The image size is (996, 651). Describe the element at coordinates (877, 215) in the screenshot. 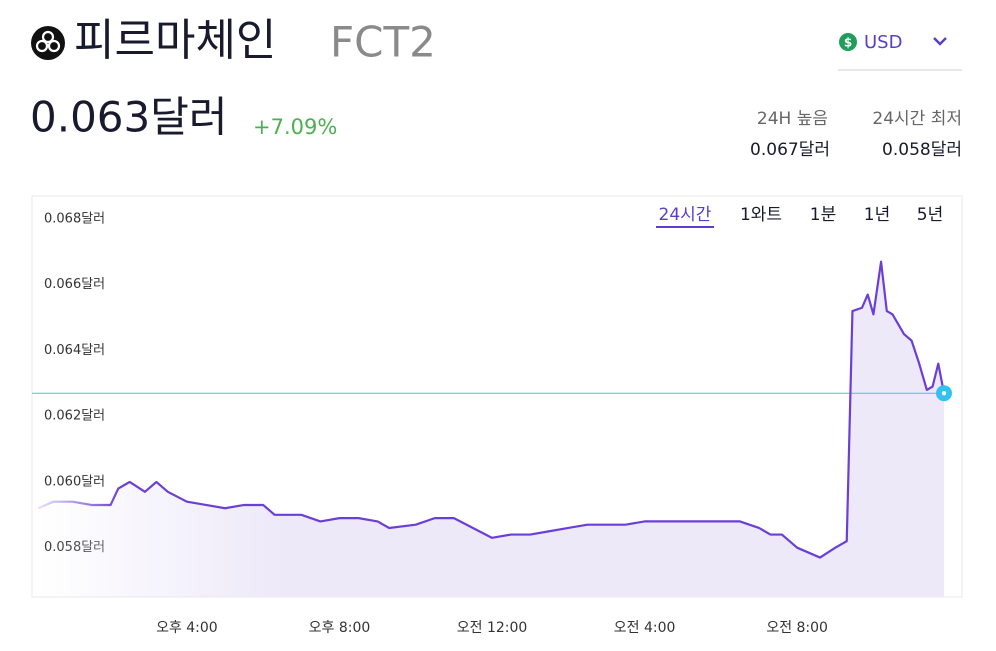

I see `range-button: 1년` at that location.